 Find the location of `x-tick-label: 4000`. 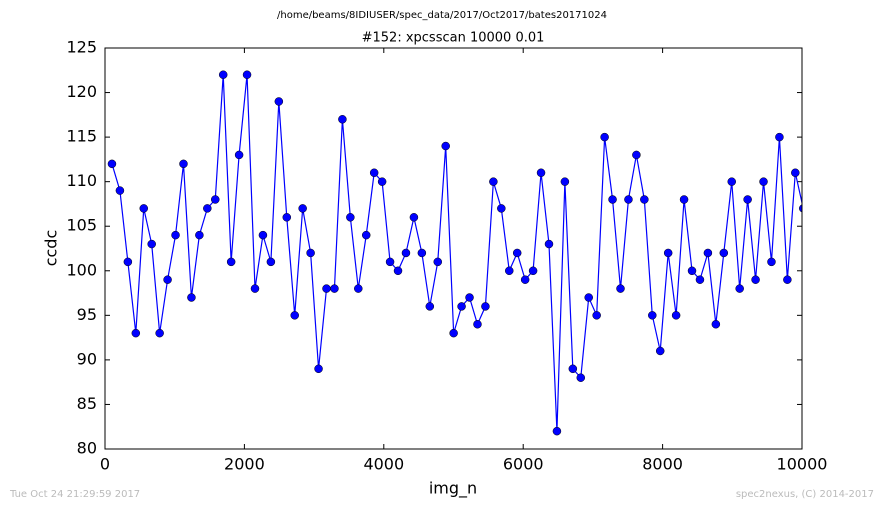

x-tick-label: 4000 is located at coordinates (383, 464).